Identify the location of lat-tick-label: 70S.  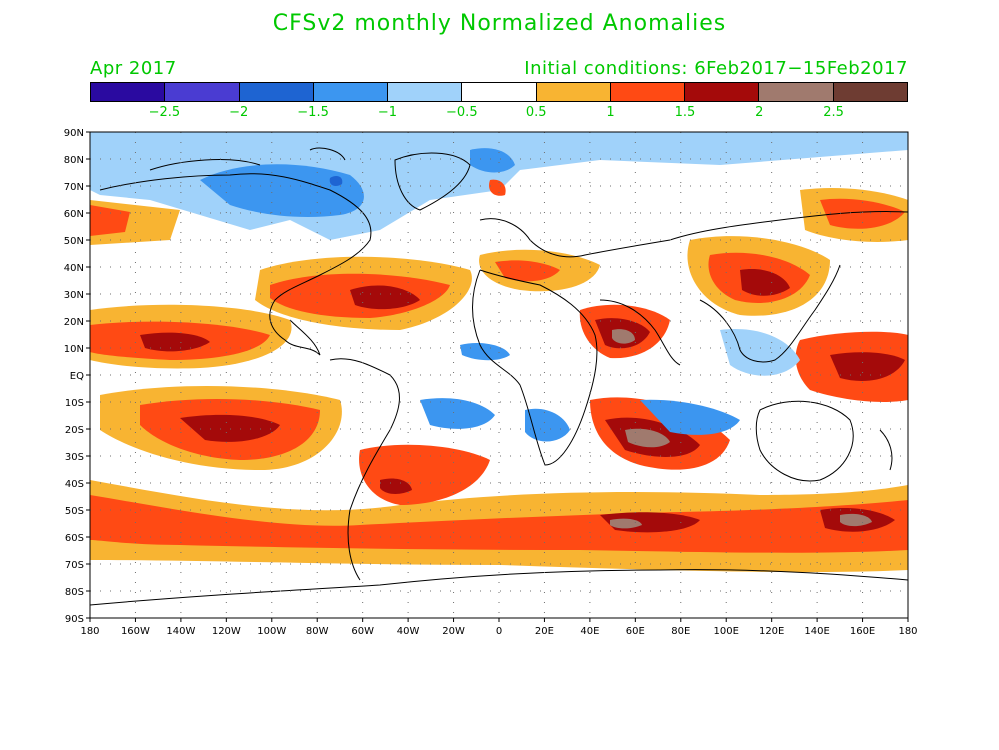
(74, 565).